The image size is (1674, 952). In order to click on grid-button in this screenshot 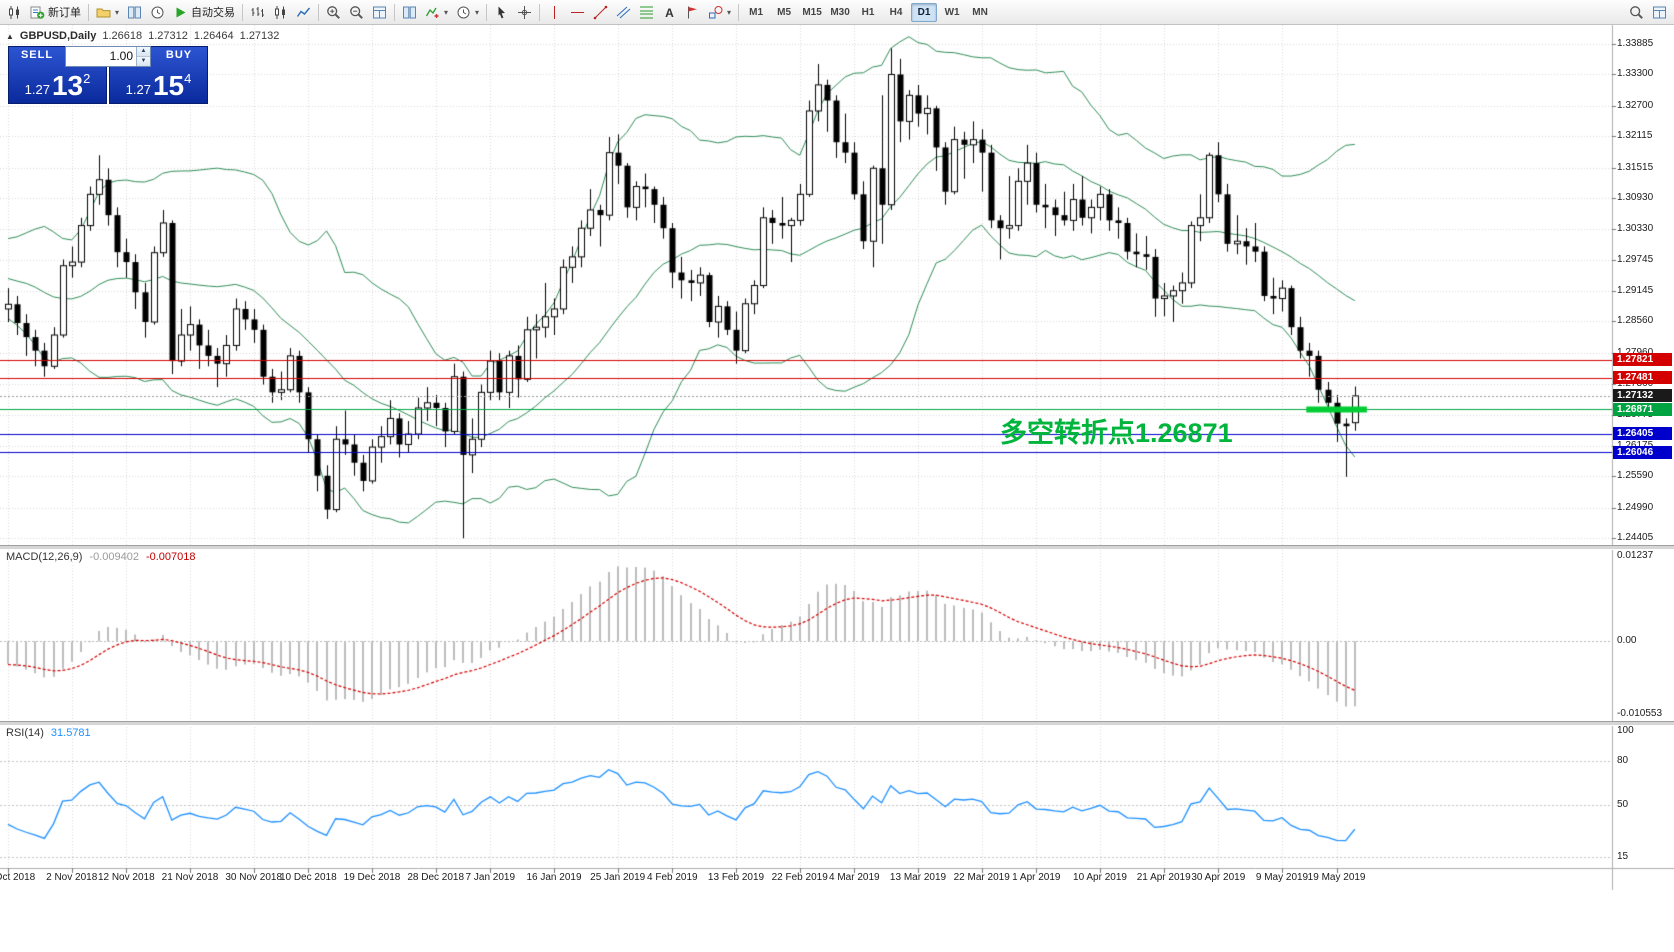, I will do `click(379, 12)`.